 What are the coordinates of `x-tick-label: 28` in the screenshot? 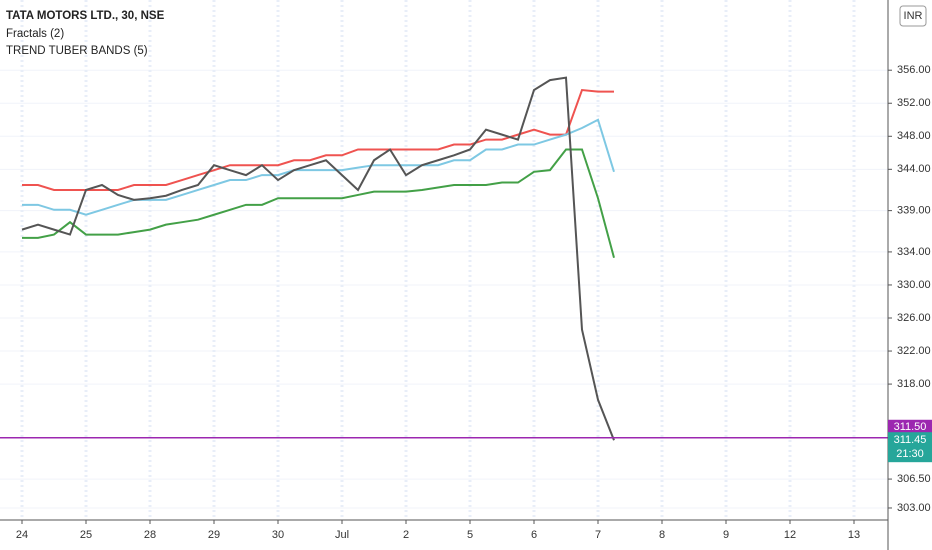 It's located at (150, 535).